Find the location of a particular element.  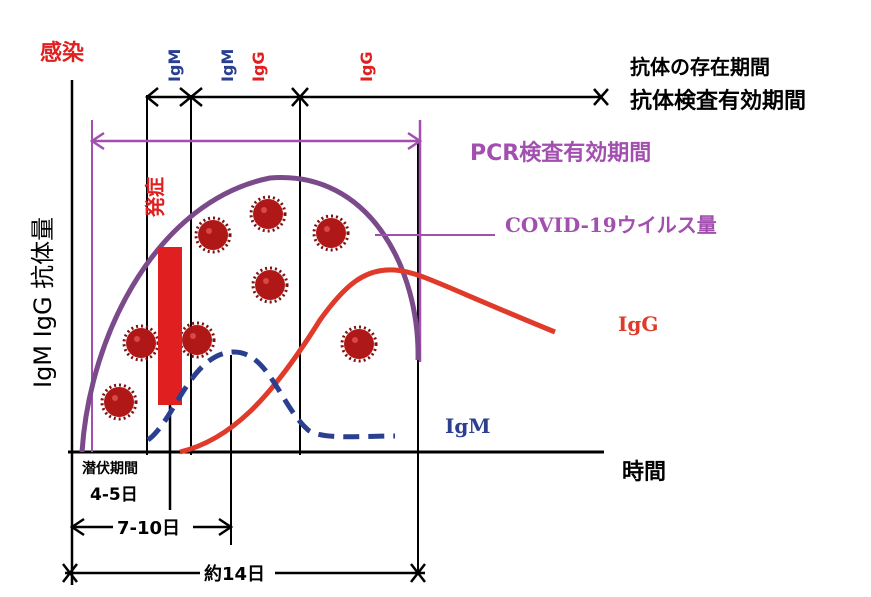

onset-label: 発症 is located at coordinates (155, 197).